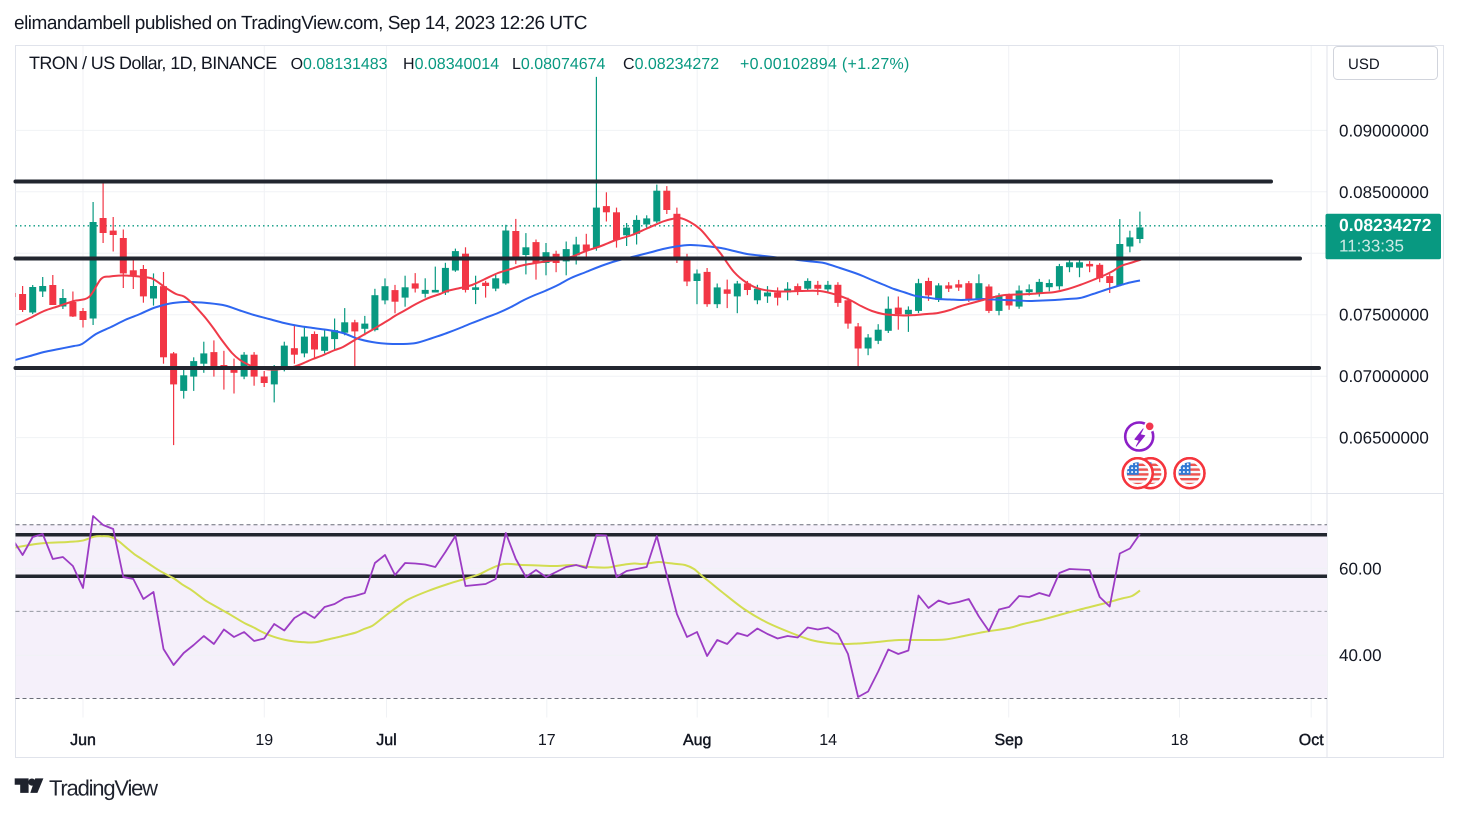 This screenshot has width=1461, height=813. What do you see at coordinates (825, 64) in the screenshot?
I see `svg-text: +0.00102894 (+1.27%)` at bounding box center [825, 64].